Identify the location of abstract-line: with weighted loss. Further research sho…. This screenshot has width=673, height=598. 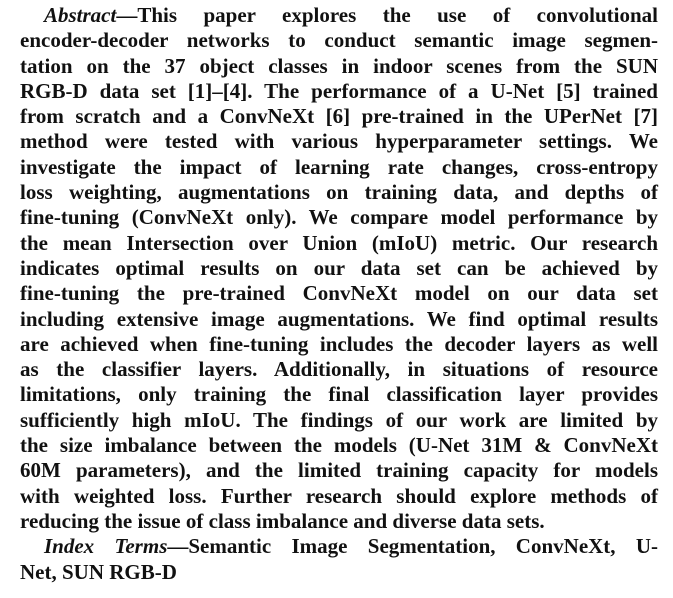
(339, 495).